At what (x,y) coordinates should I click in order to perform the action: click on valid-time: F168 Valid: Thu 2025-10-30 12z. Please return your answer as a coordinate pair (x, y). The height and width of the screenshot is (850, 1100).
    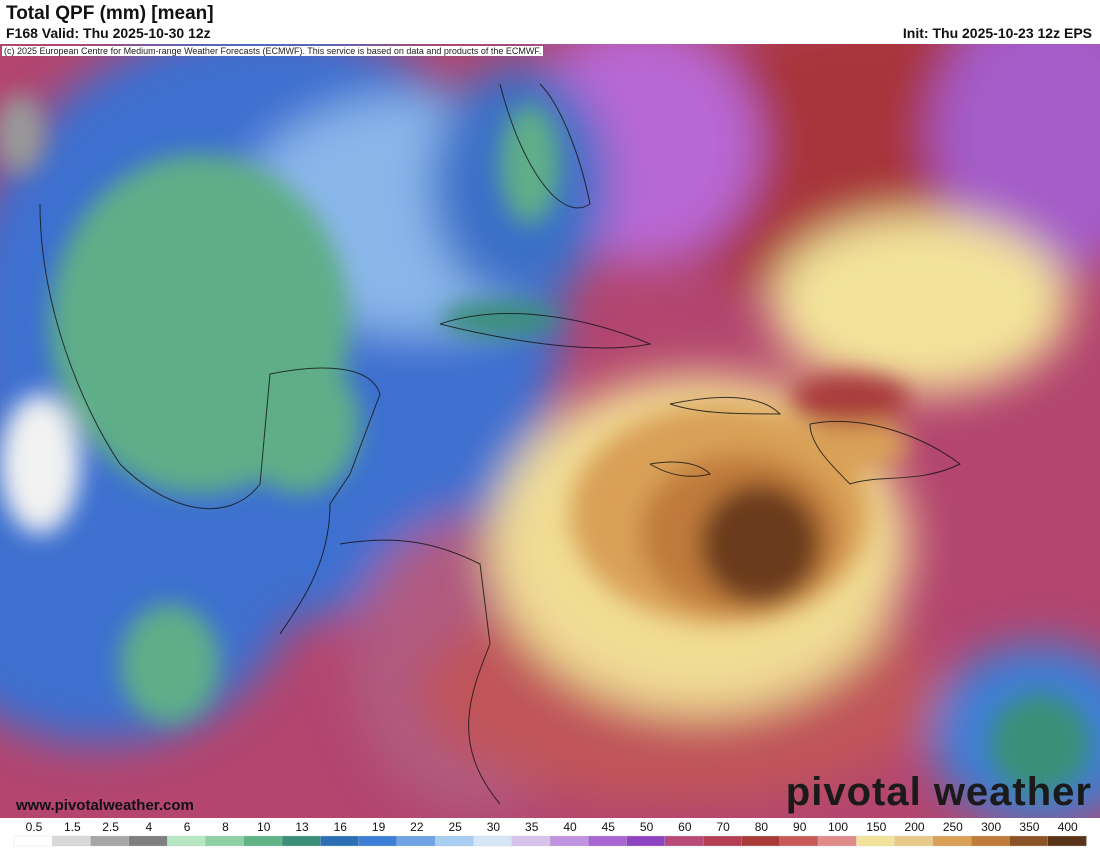
    Looking at the image, I should click on (108, 33).